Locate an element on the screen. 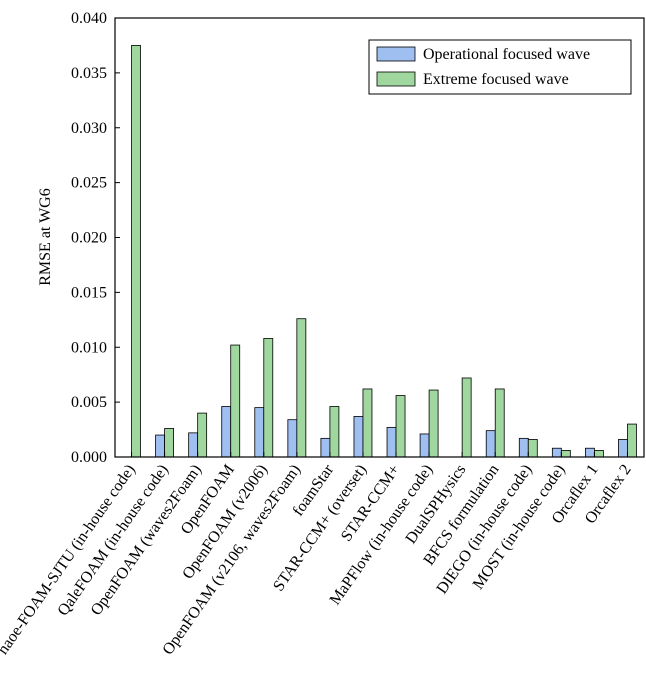 Image resolution: width=646 pixels, height=698 pixels. y-tick-label: 0.025 is located at coordinates (89, 183).